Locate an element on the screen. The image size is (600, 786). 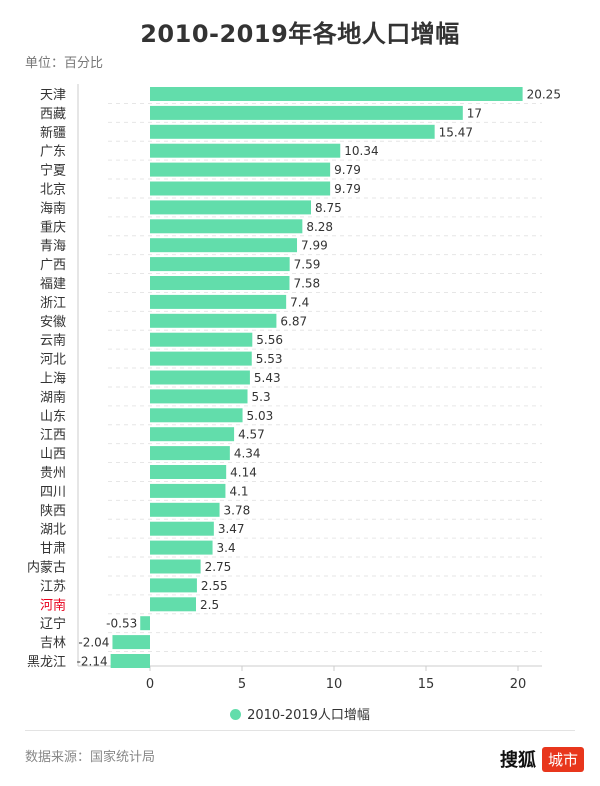
x-tick-label: 20 is located at coordinates (518, 684).